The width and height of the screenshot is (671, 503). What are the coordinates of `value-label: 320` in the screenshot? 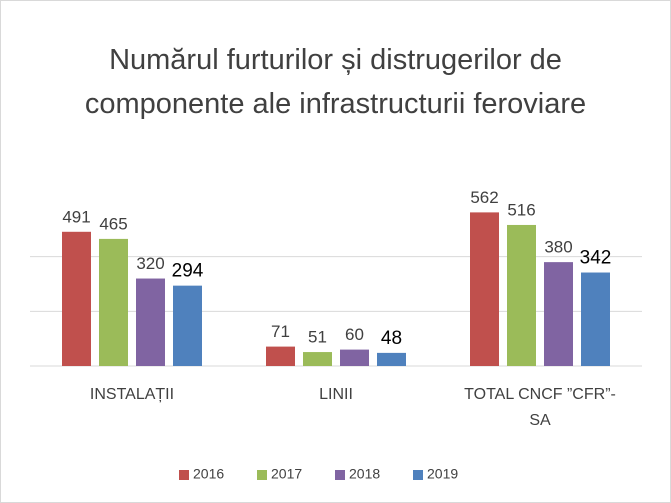 It's located at (150, 263).